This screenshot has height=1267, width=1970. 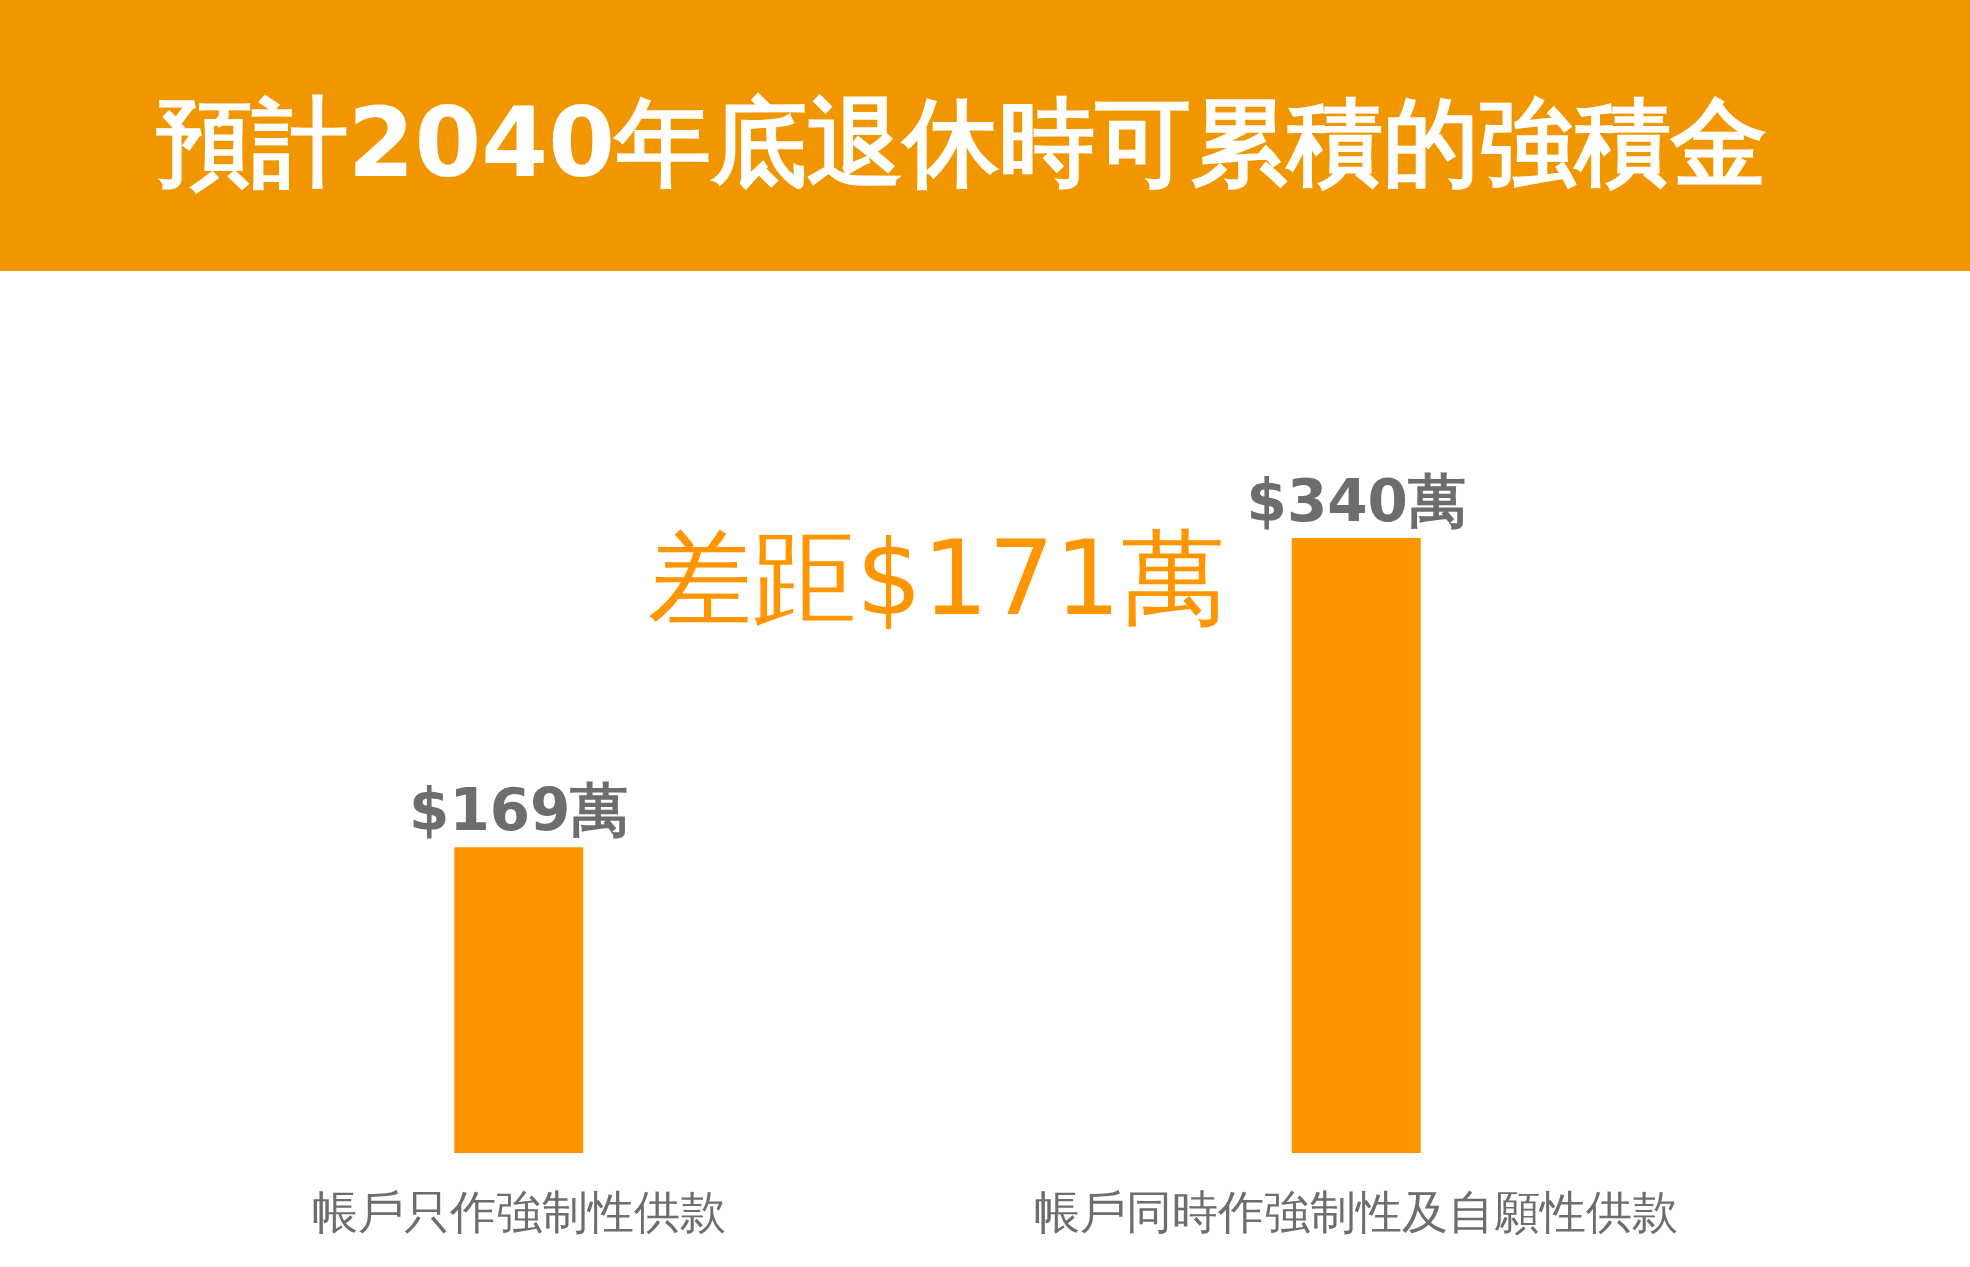 I want to click on annotation: 差距$171萬, so click(x=936, y=578).